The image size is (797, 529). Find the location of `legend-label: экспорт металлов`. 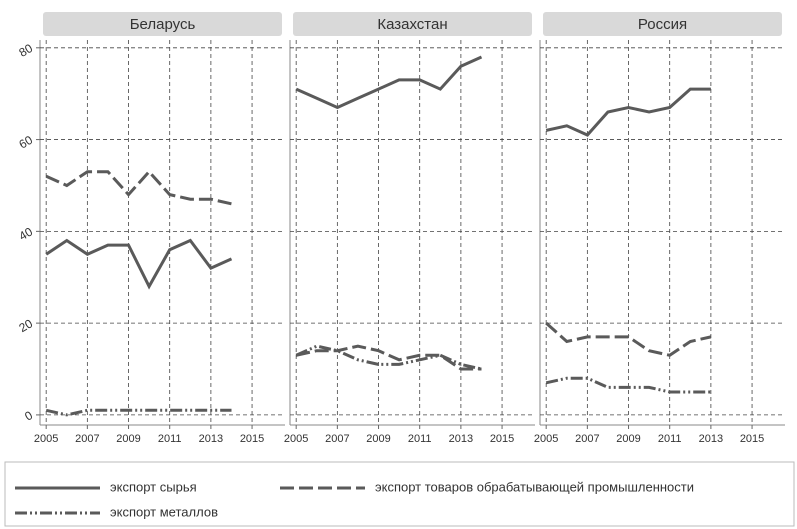

legend-label: экспорт металлов is located at coordinates (164, 511).